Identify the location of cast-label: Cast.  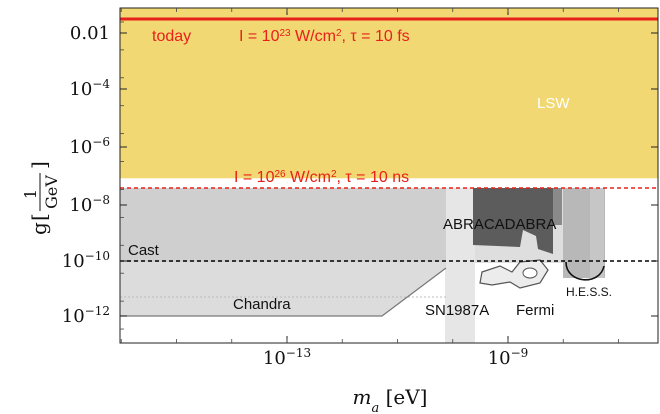
(144, 250).